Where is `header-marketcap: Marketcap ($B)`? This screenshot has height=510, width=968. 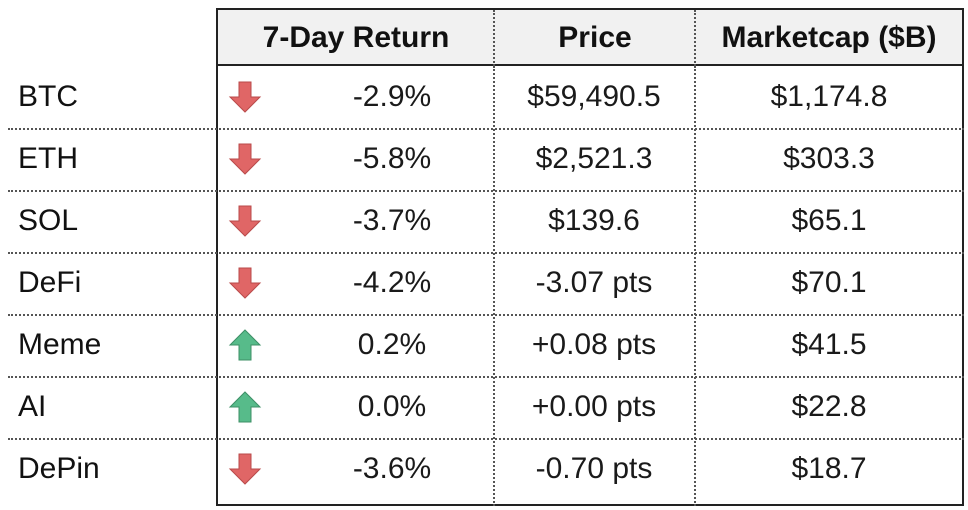 header-marketcap: Marketcap ($B) is located at coordinates (829, 37).